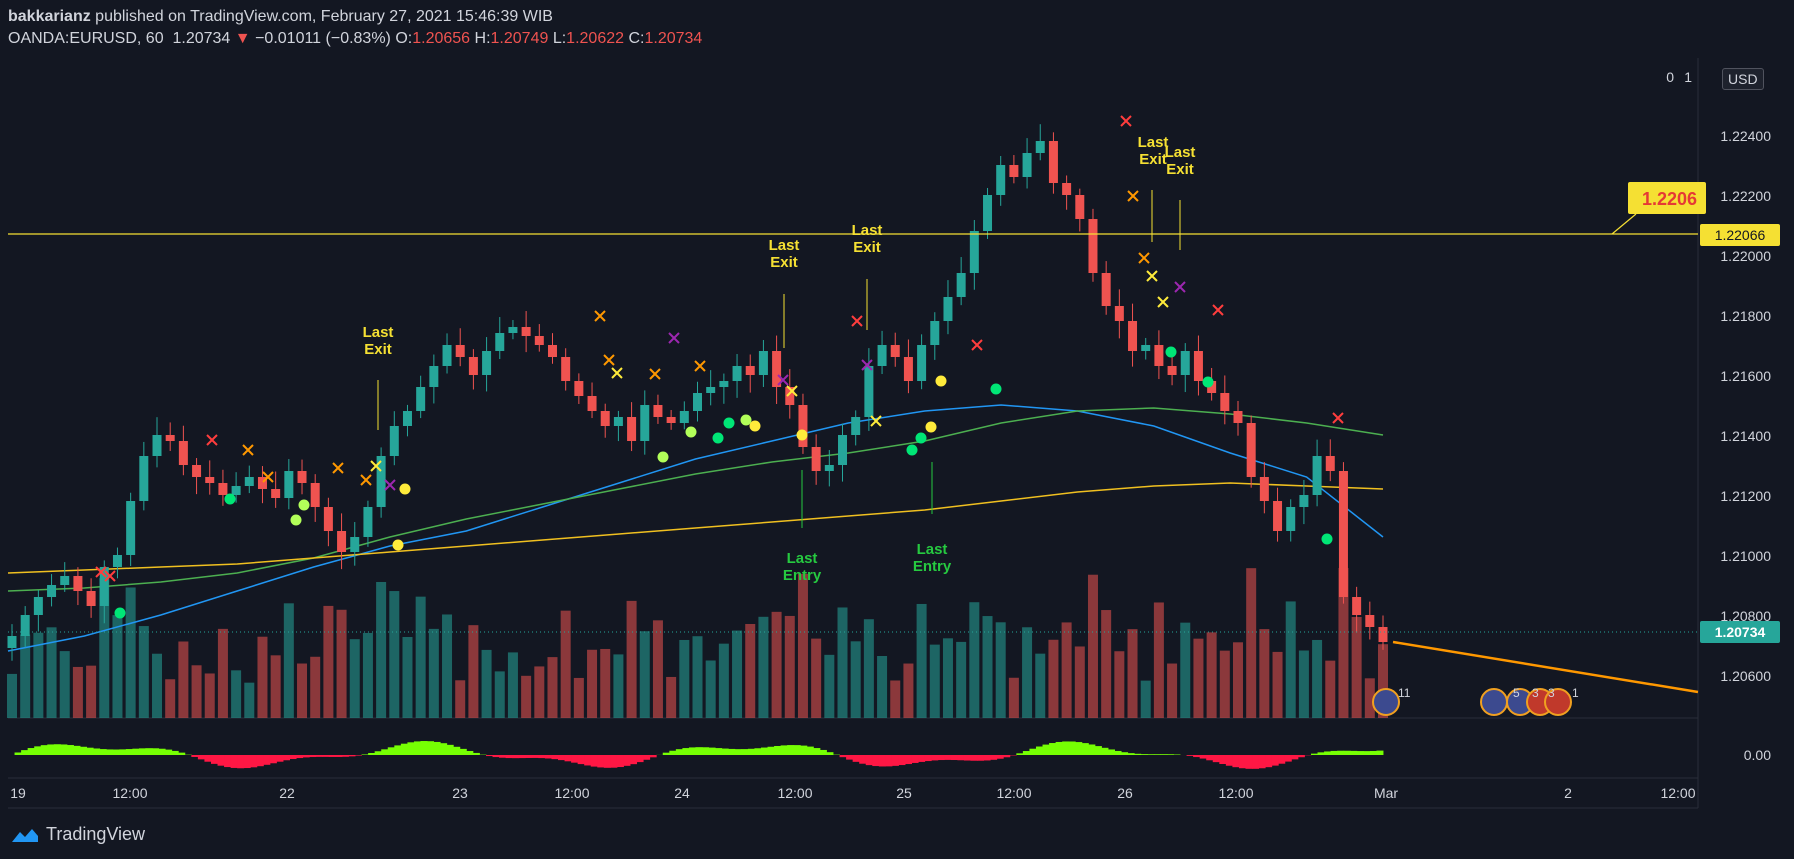 This screenshot has width=1794, height=859. What do you see at coordinates (1404, 693) in the screenshot?
I see `event-count: 11` at bounding box center [1404, 693].